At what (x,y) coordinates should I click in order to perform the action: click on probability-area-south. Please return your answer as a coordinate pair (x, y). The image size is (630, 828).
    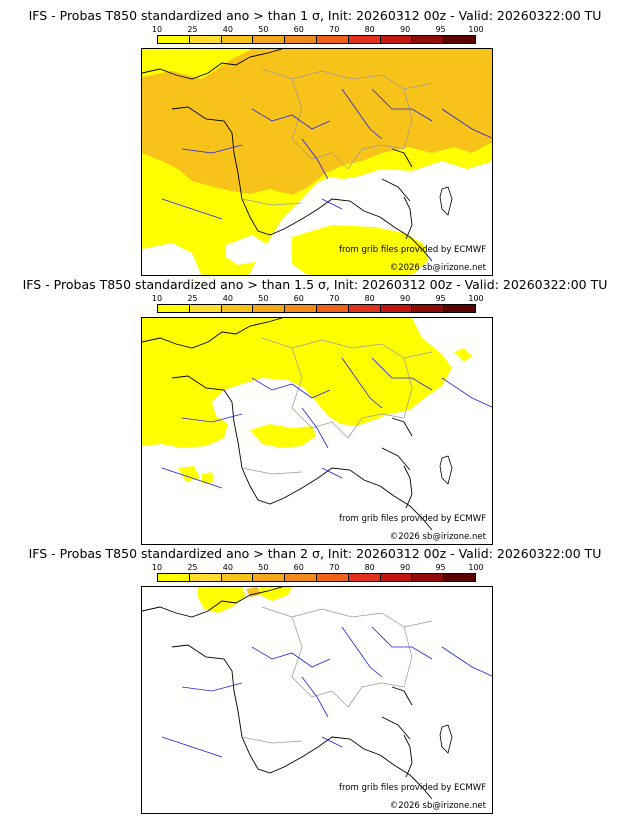
    Looking at the image, I should click on (360, 250).